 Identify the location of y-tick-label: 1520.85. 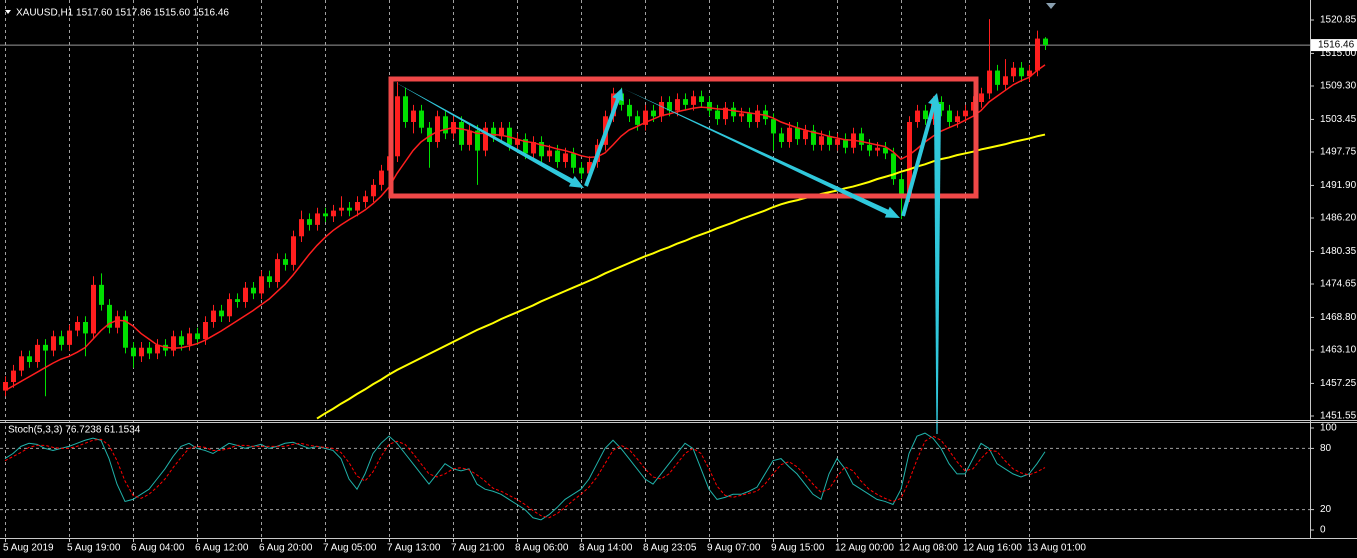
(1338, 20).